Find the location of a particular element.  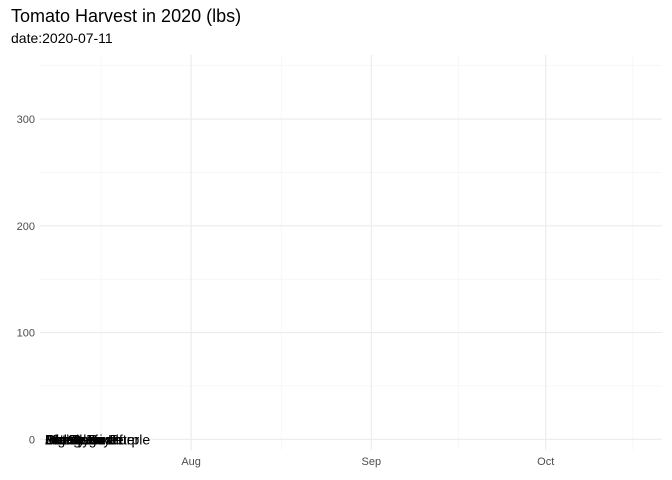

series-label: Bonny Best is located at coordinates (81, 439).